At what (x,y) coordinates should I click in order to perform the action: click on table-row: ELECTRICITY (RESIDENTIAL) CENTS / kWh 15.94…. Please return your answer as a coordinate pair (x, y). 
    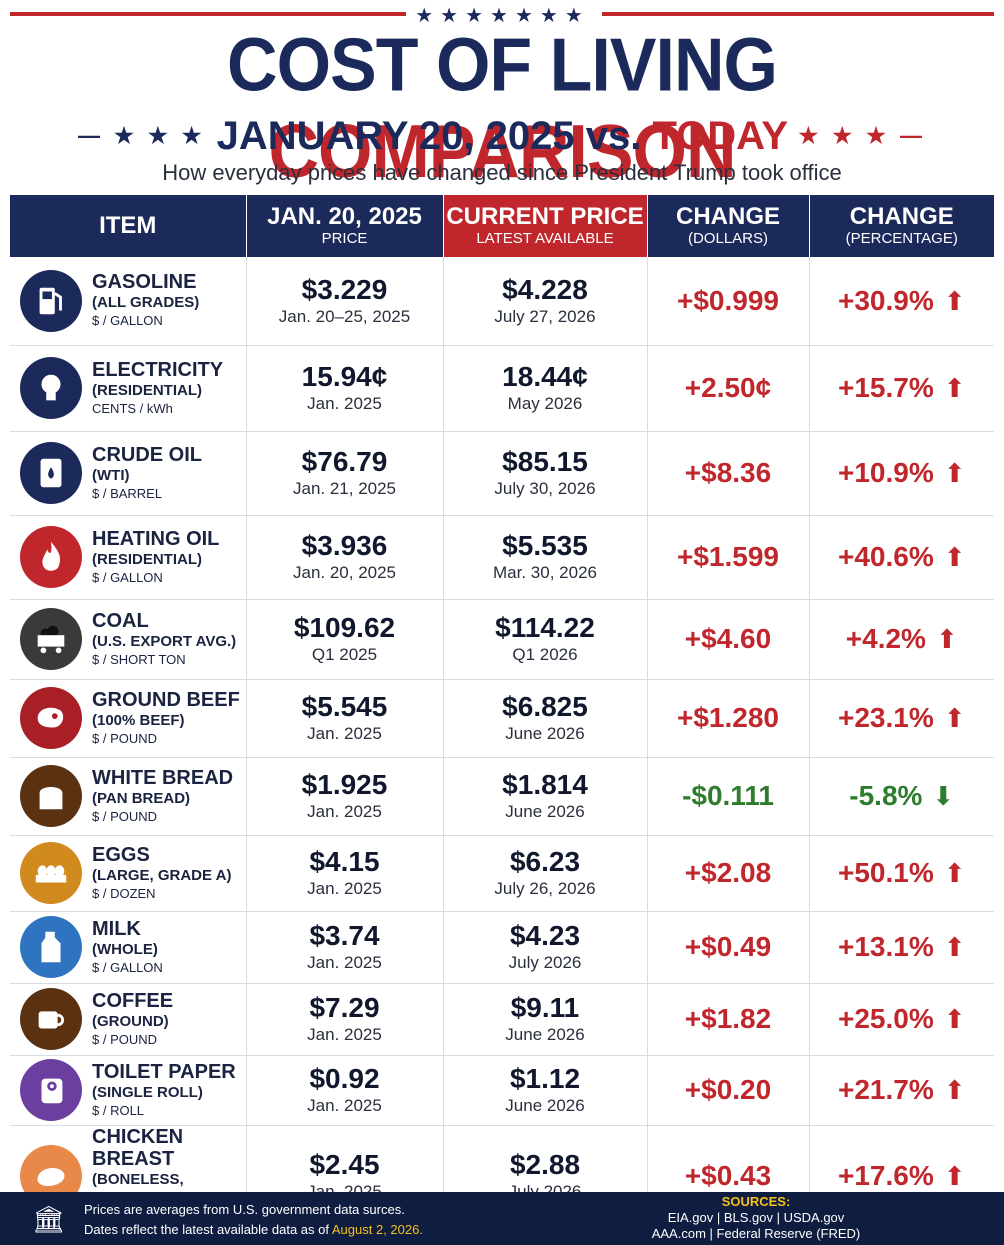
    Looking at the image, I should click on (502, 388).